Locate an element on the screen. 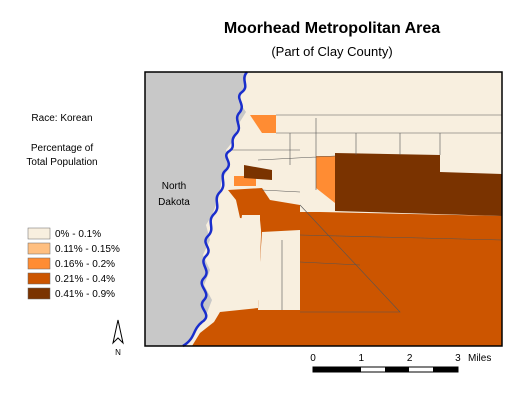 This screenshot has height=408, width=528. legend-label: 0.21% - 0.4% is located at coordinates (85, 279).